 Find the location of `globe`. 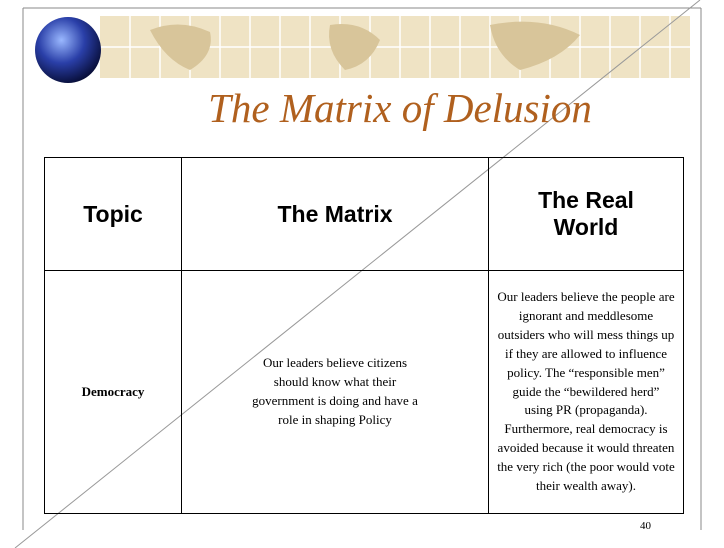

globe is located at coordinates (68, 50).